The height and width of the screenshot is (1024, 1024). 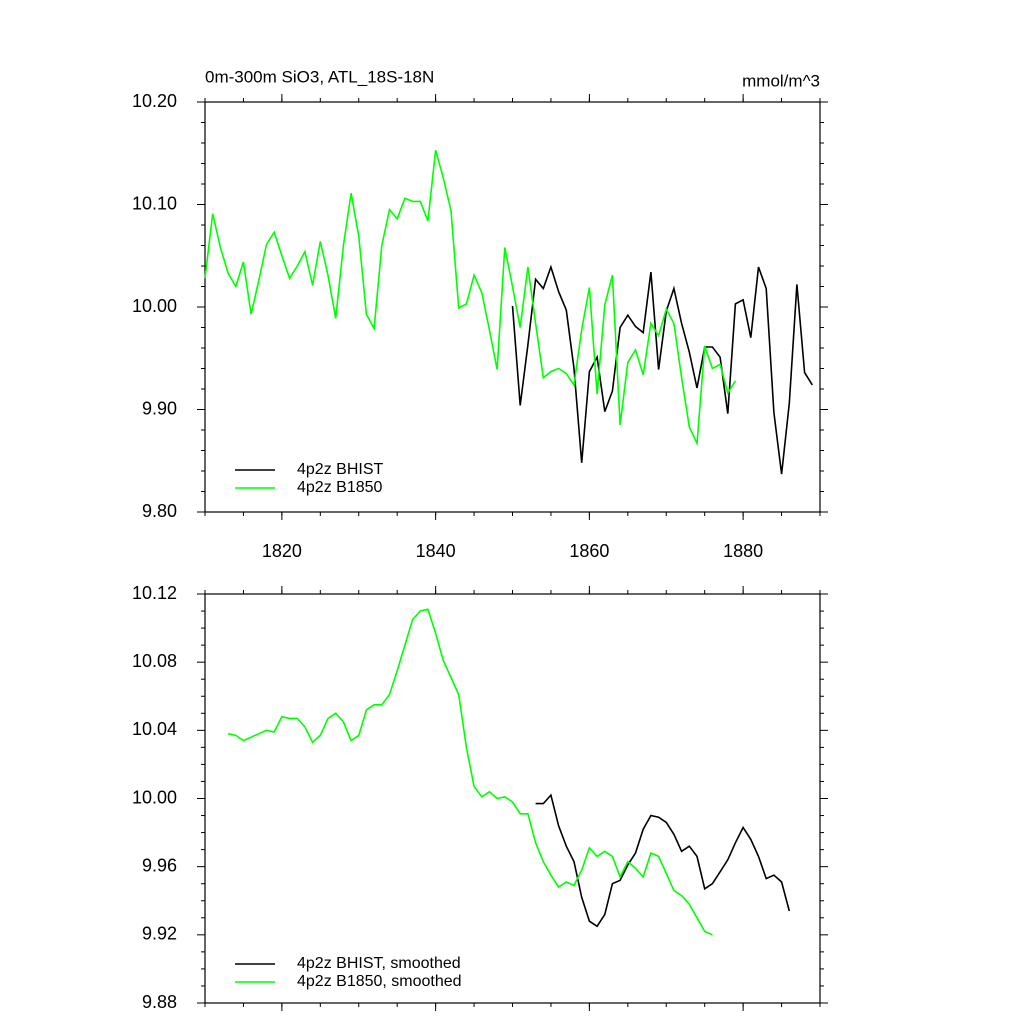 What do you see at coordinates (154, 101) in the screenshot?
I see `y-tick-label: 10.20` at bounding box center [154, 101].